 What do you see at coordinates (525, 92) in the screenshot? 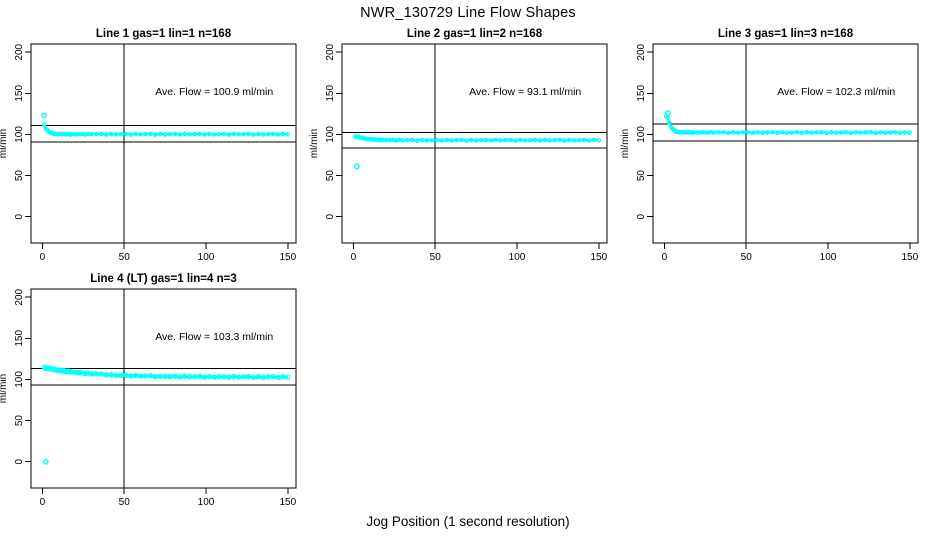
I see `ave-flow-annotation: Ave. Flow = 93.1 ml/min` at bounding box center [525, 92].